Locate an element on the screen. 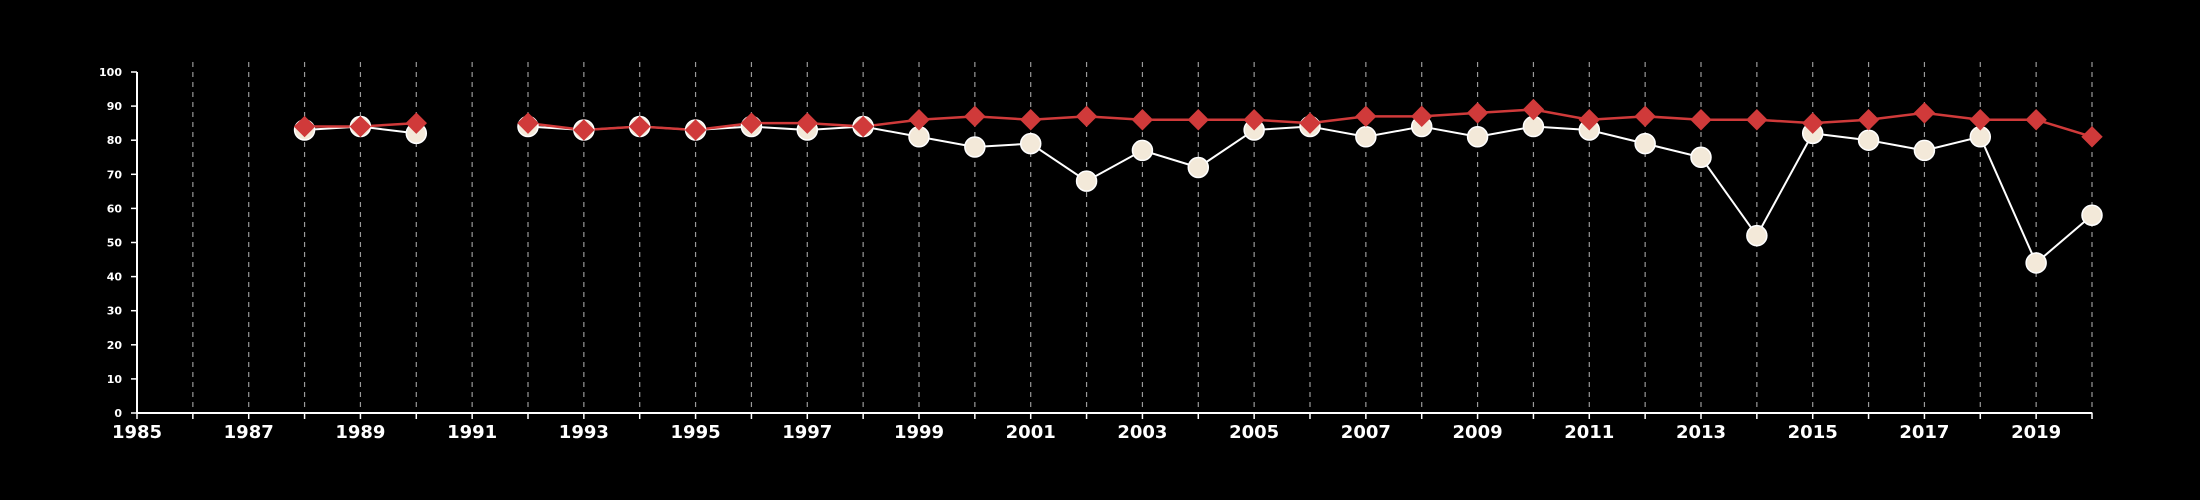 The image size is (2200, 500). x-tick-label: 2001 is located at coordinates (1031, 432).